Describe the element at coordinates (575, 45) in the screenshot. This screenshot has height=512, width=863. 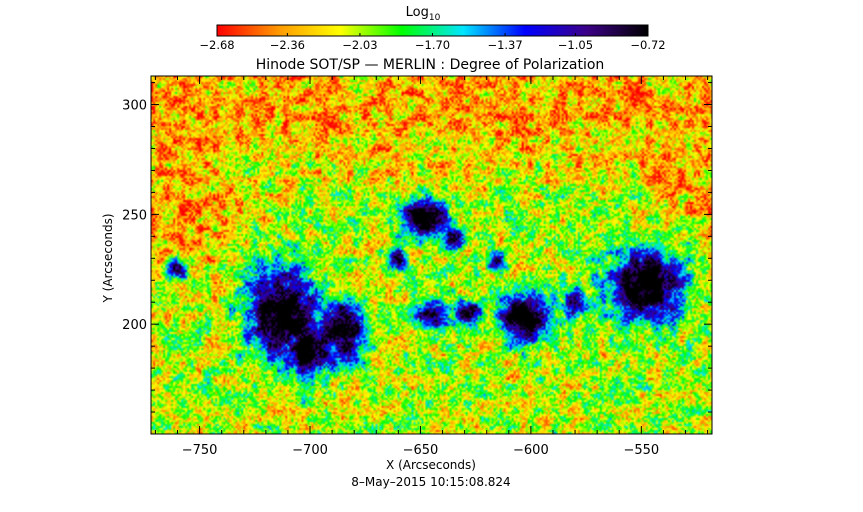
I see `colorbar-tick-label: −1.05` at that location.